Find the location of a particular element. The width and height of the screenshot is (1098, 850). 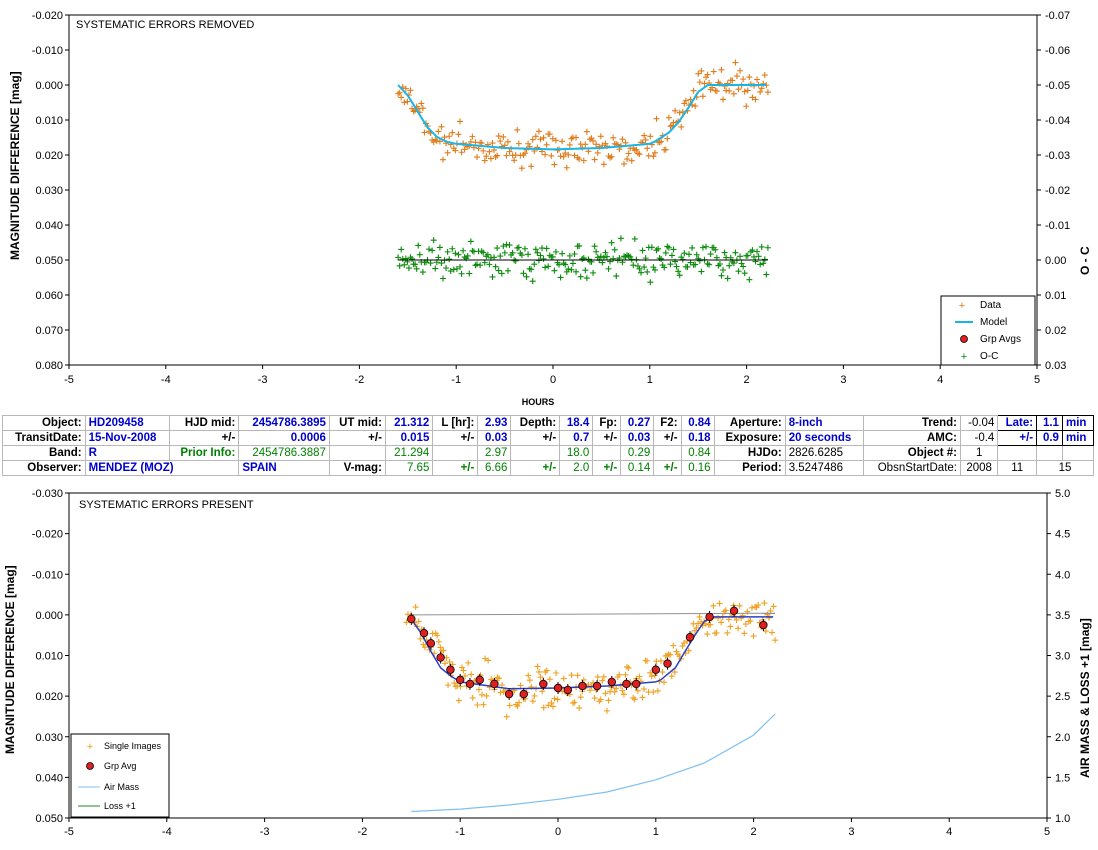

depth-pm-label: +/- is located at coordinates (535, 438).